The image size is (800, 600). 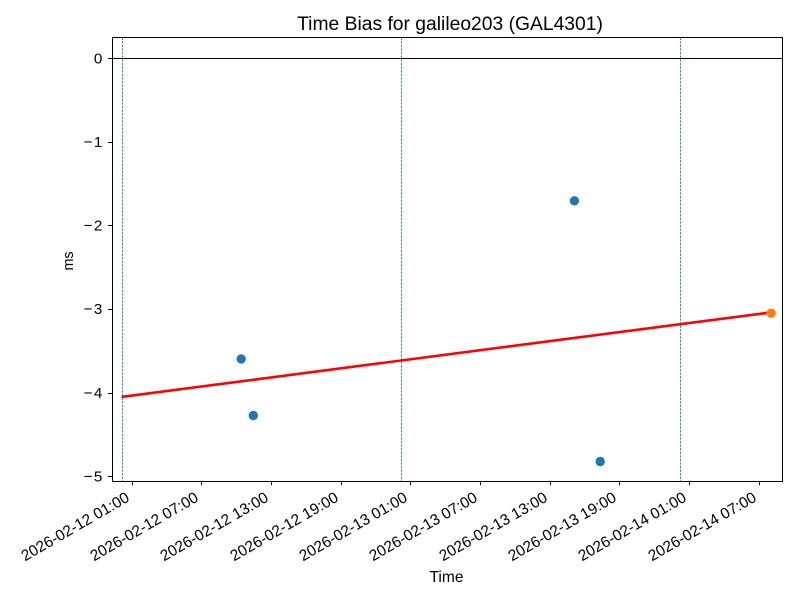 What do you see at coordinates (99, 59) in the screenshot?
I see `svg-text: 0` at bounding box center [99, 59].